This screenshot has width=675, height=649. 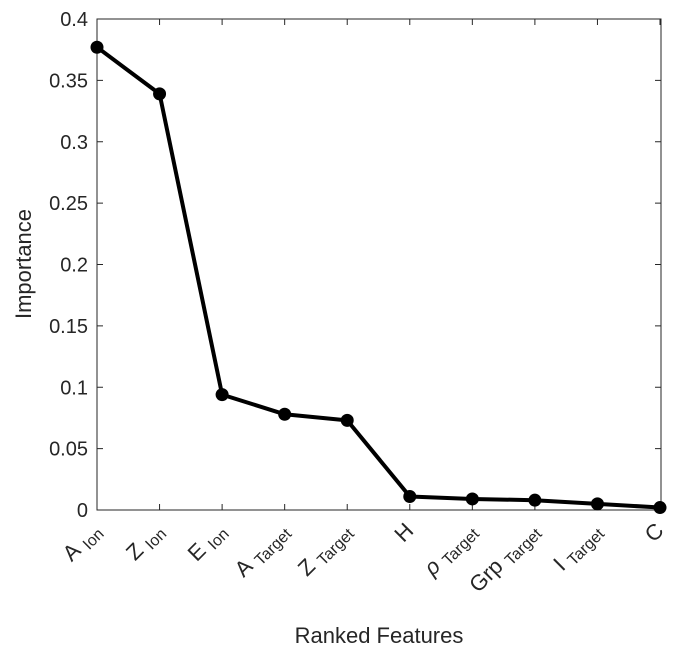 I want to click on y-tick-label: 0.2, so click(x=74, y=266).